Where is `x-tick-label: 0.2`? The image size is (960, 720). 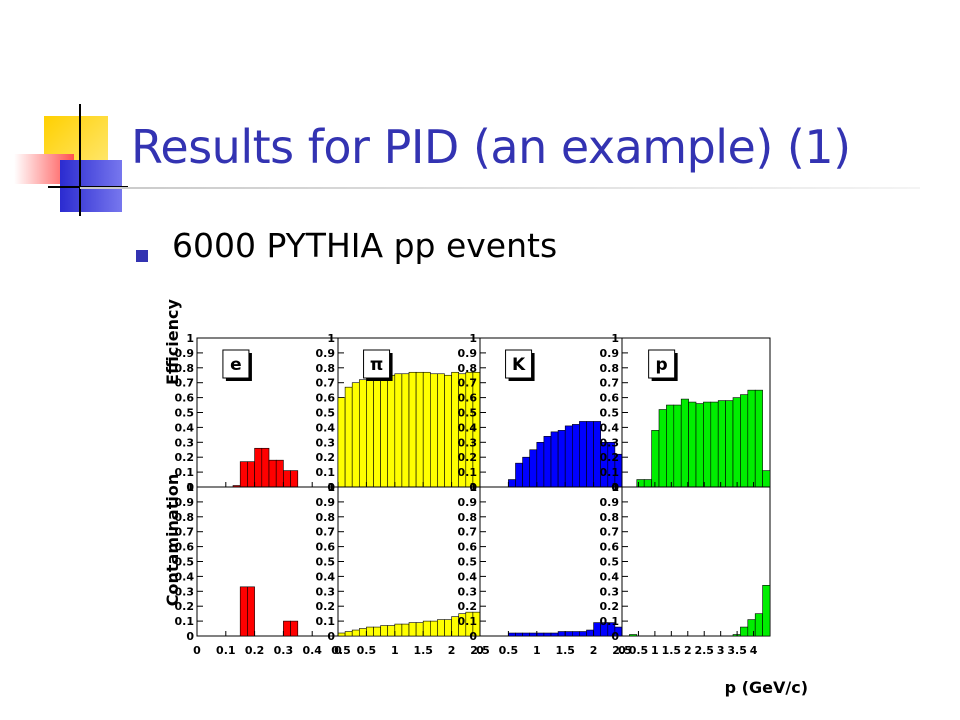 x-tick-label: 0.2 is located at coordinates (255, 650).